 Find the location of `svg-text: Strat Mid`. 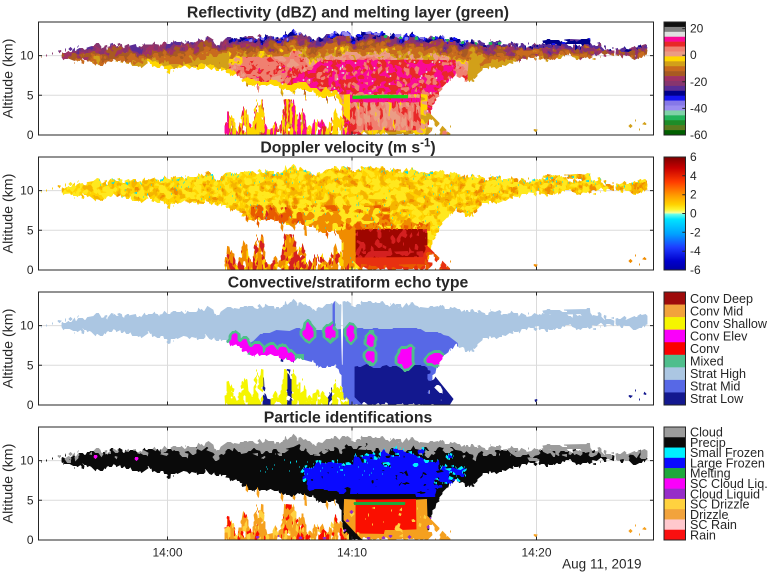

svg-text: Strat Mid is located at coordinates (715, 387).